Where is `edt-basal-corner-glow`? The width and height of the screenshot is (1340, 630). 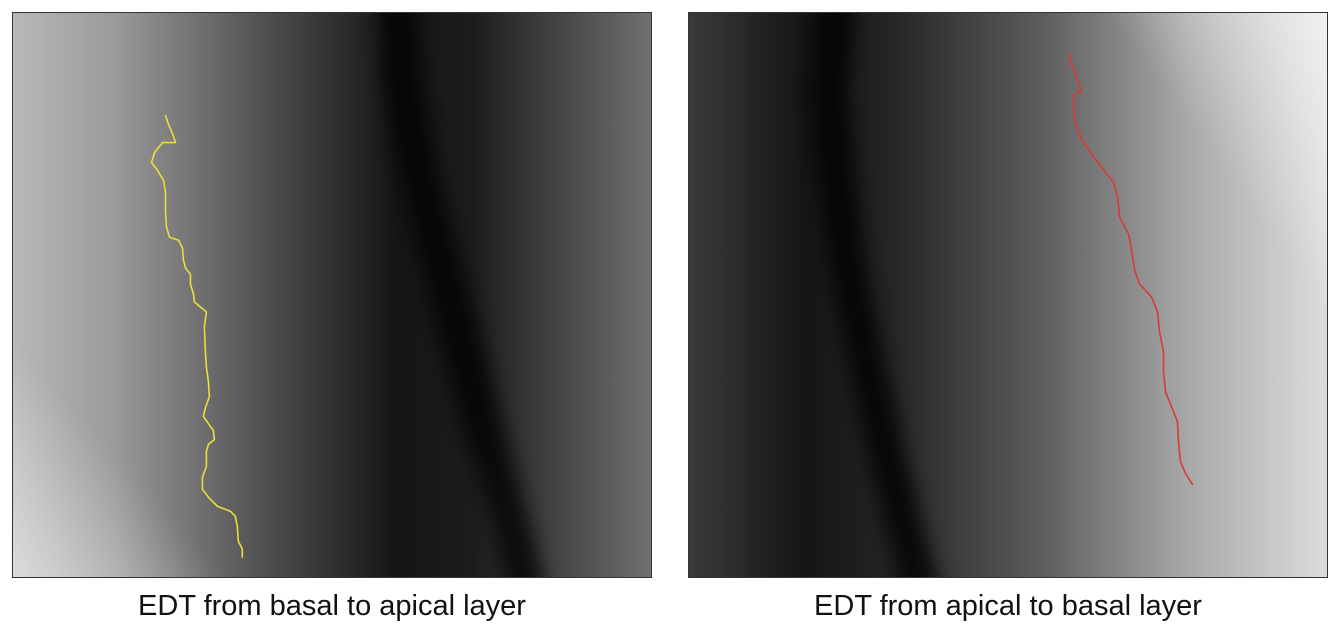
edt-basal-corner-glow is located at coordinates (133, 444).